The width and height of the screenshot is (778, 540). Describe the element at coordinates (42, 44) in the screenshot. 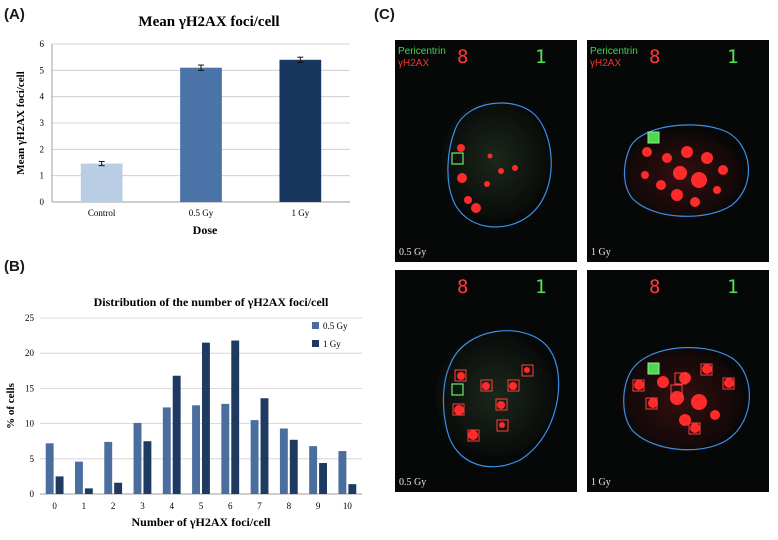

I see `y-tick-label: 6` at that location.